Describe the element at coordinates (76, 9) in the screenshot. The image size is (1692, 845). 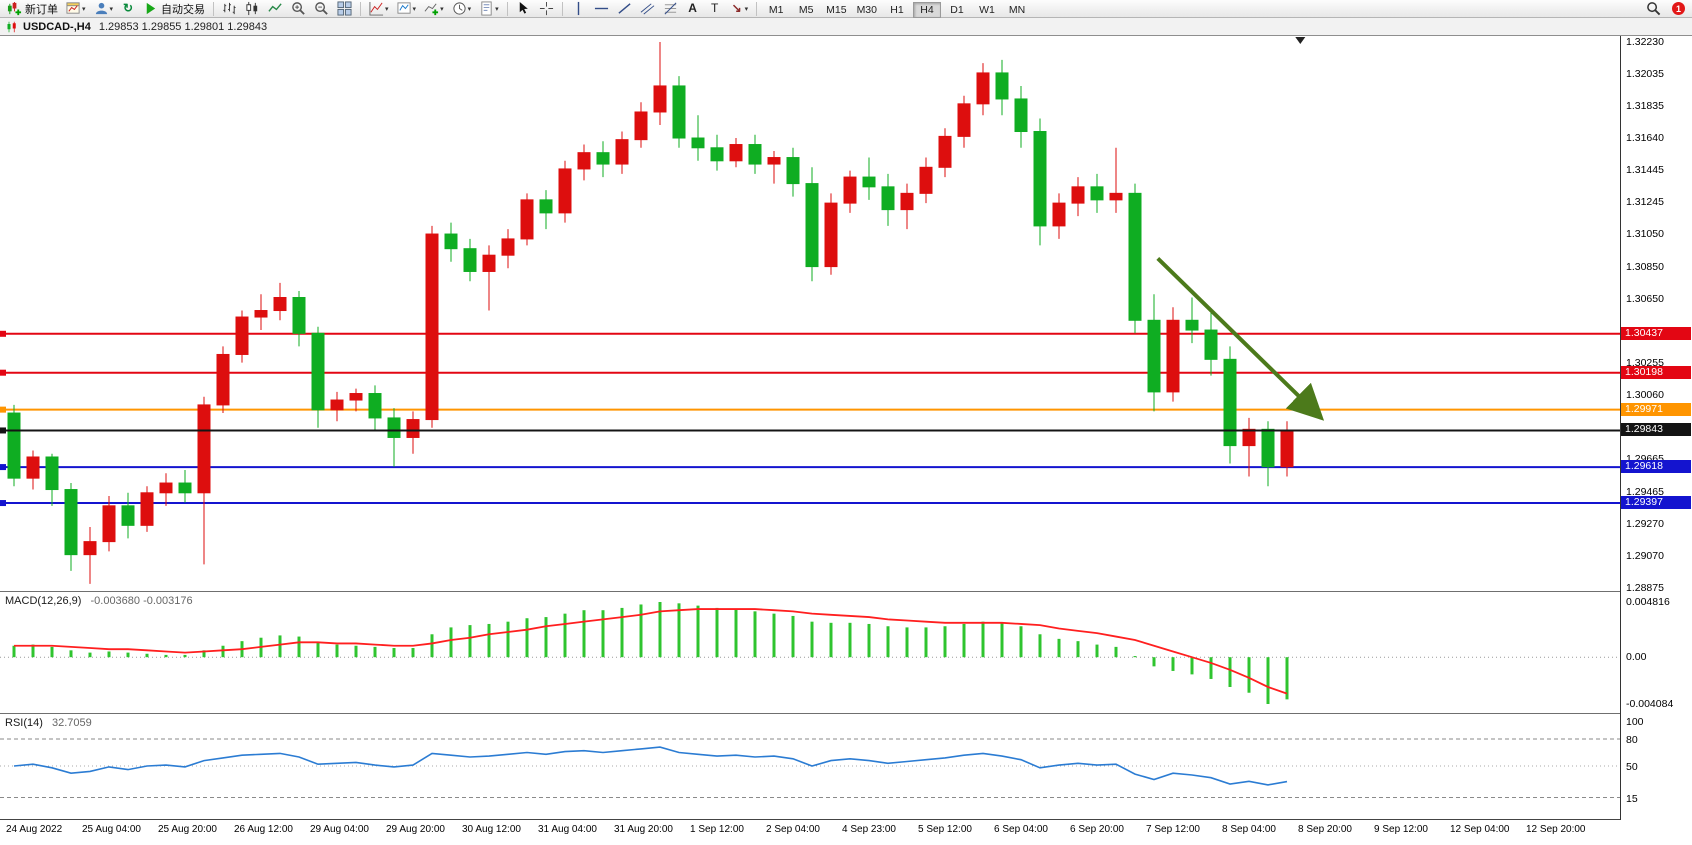
I see `new-chart-button: ▾` at that location.